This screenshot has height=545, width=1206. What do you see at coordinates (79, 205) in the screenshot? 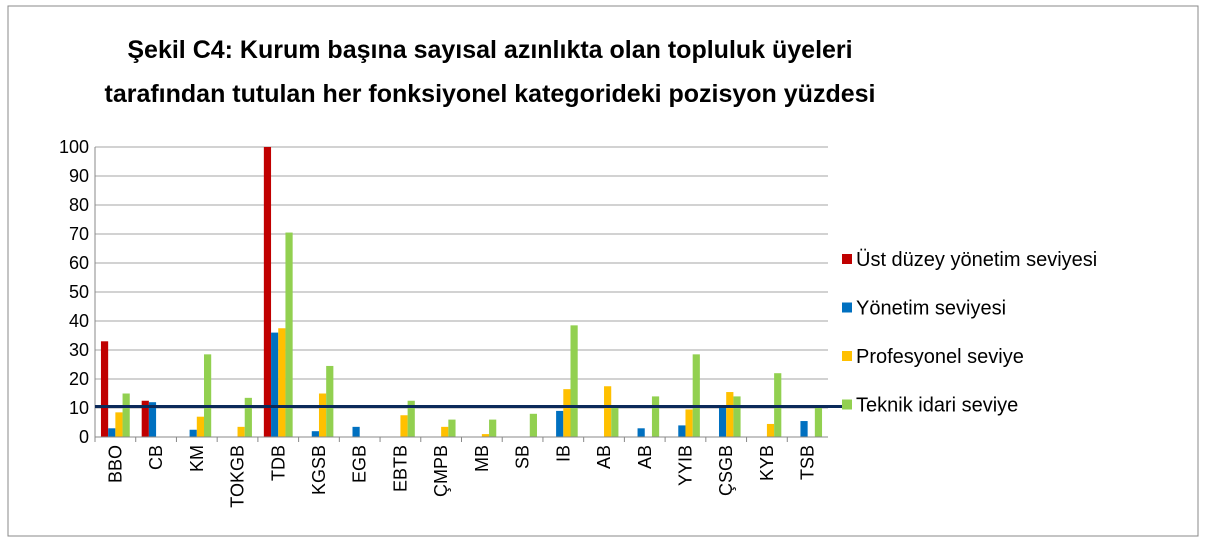
I see `y-tick-label: 80` at bounding box center [79, 205].